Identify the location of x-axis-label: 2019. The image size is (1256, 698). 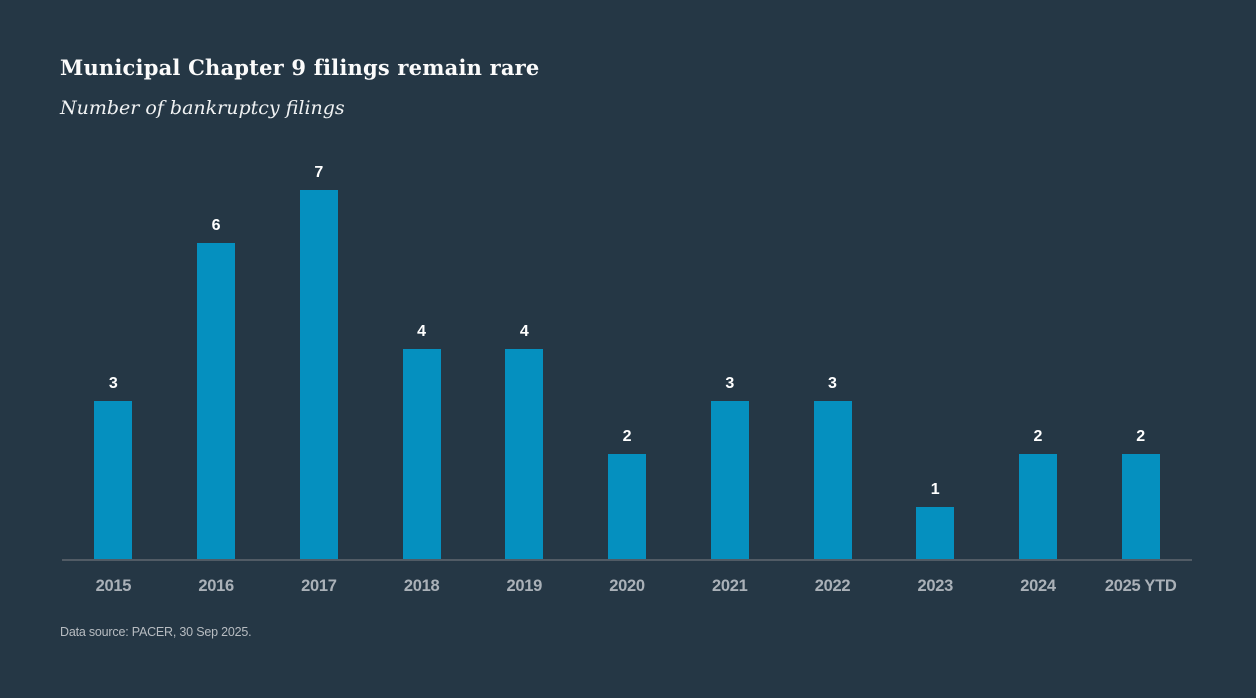
(524, 586).